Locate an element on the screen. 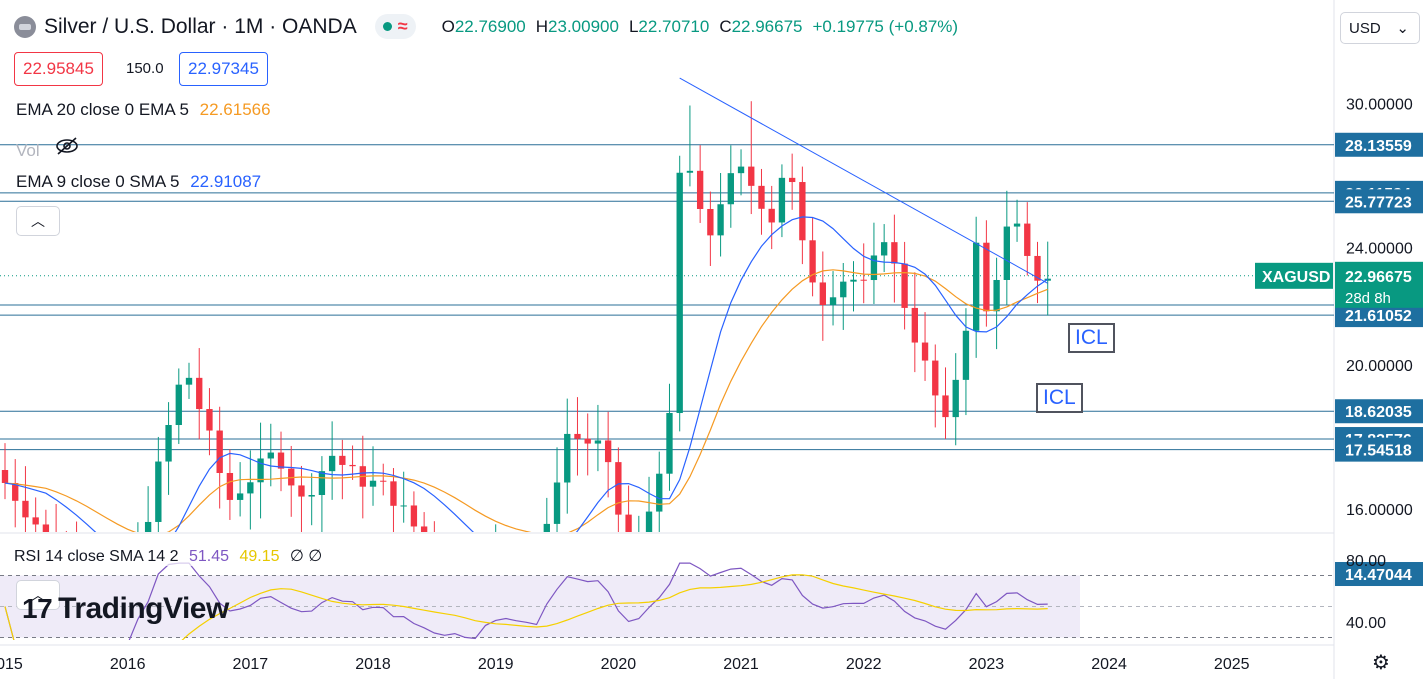 This screenshot has width=1424, height=679. x-tick-label-2020: 2020 is located at coordinates (619, 664).